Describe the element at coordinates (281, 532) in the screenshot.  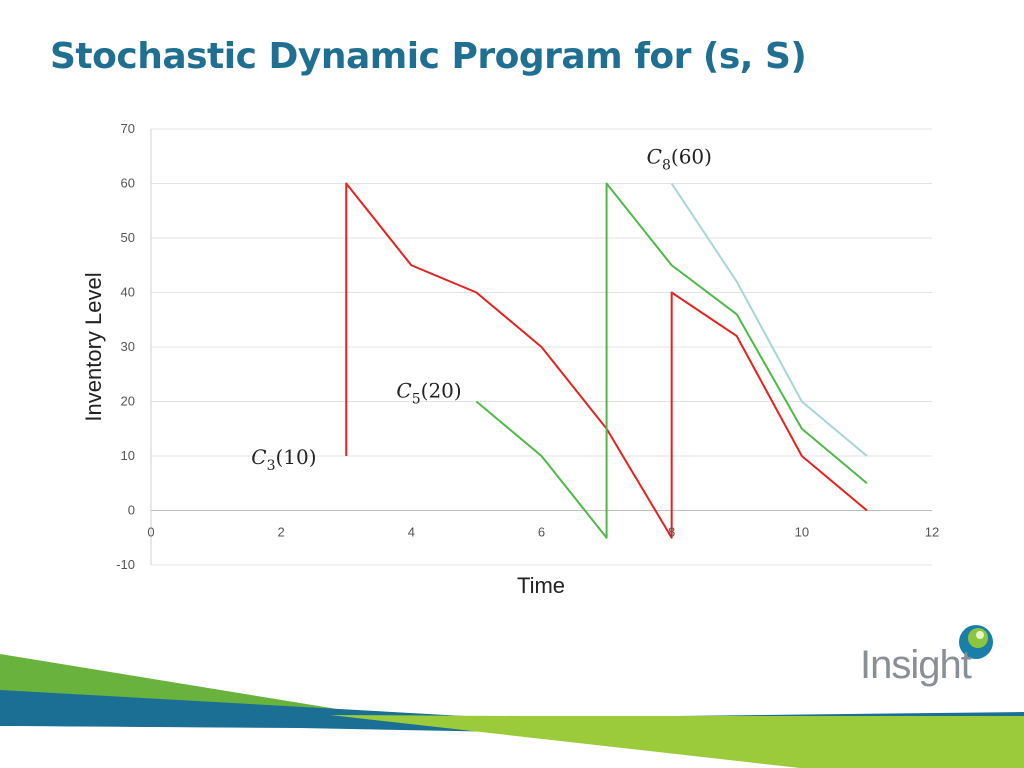
I see `x-tick-label-1: 2` at that location.